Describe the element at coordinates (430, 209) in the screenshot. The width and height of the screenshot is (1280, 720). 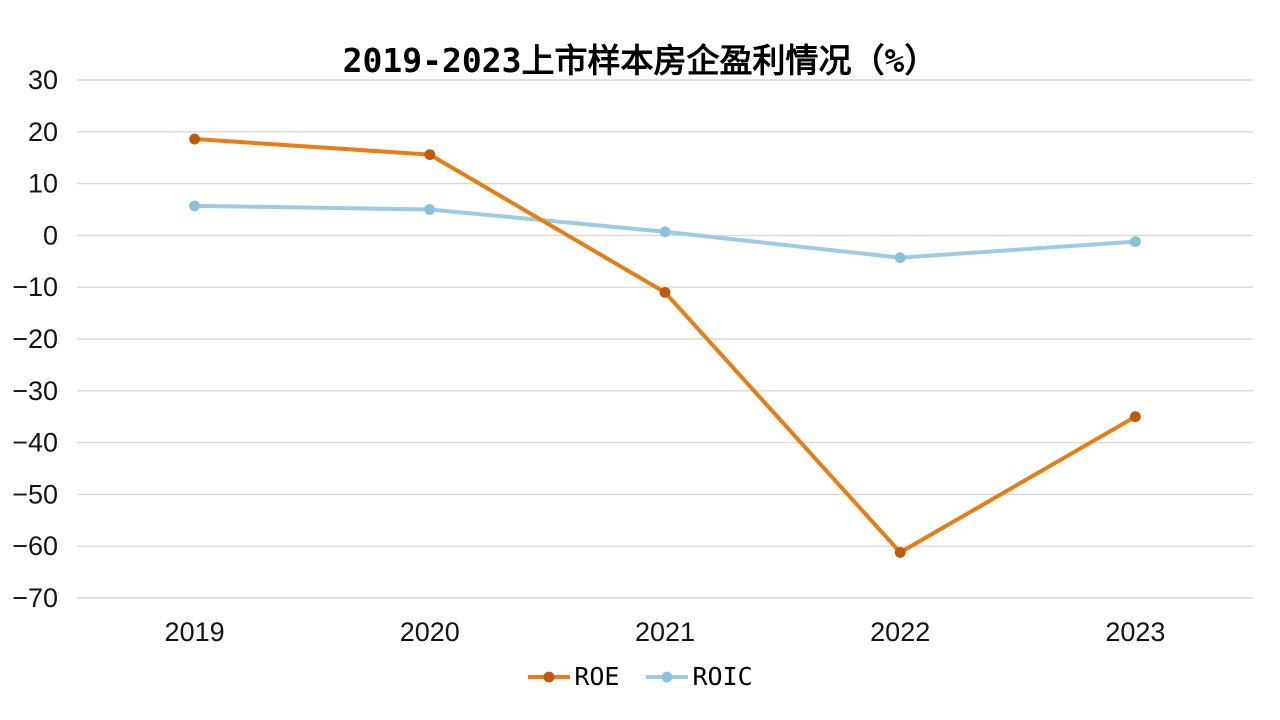
I see `data-point-roic-2020` at that location.